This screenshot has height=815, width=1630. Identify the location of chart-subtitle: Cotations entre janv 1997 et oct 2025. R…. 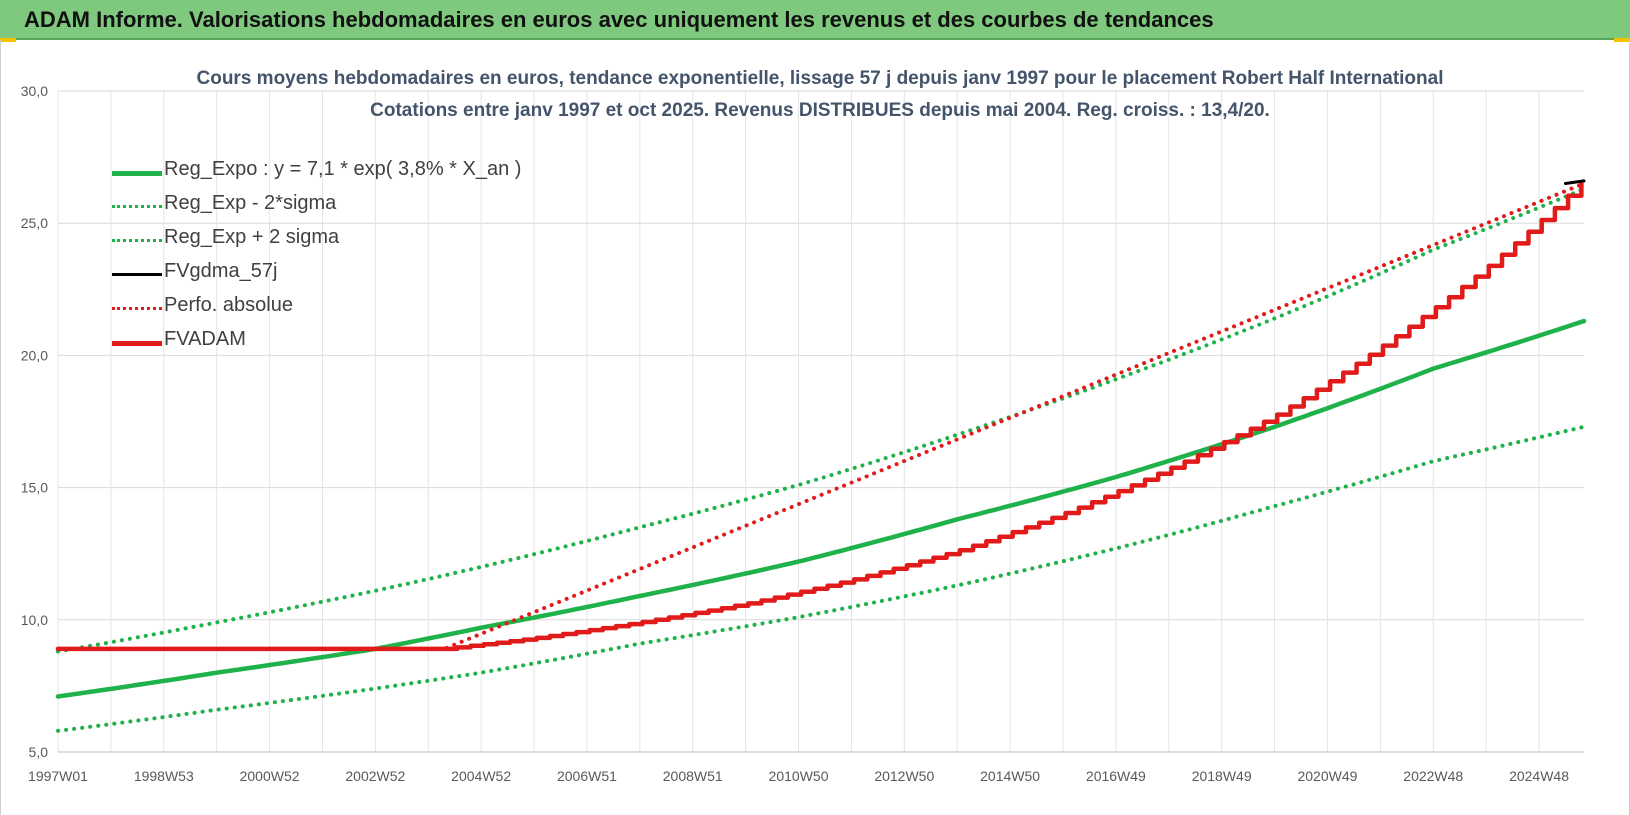
(820, 110).